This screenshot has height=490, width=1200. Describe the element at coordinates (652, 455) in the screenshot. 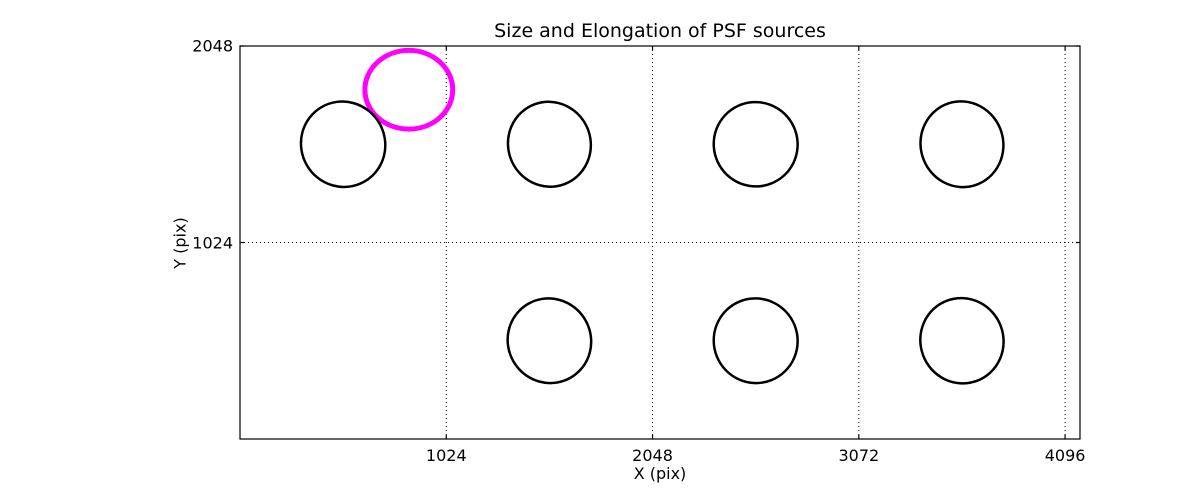

I see `x-tick-label-2048: 2048` at that location.